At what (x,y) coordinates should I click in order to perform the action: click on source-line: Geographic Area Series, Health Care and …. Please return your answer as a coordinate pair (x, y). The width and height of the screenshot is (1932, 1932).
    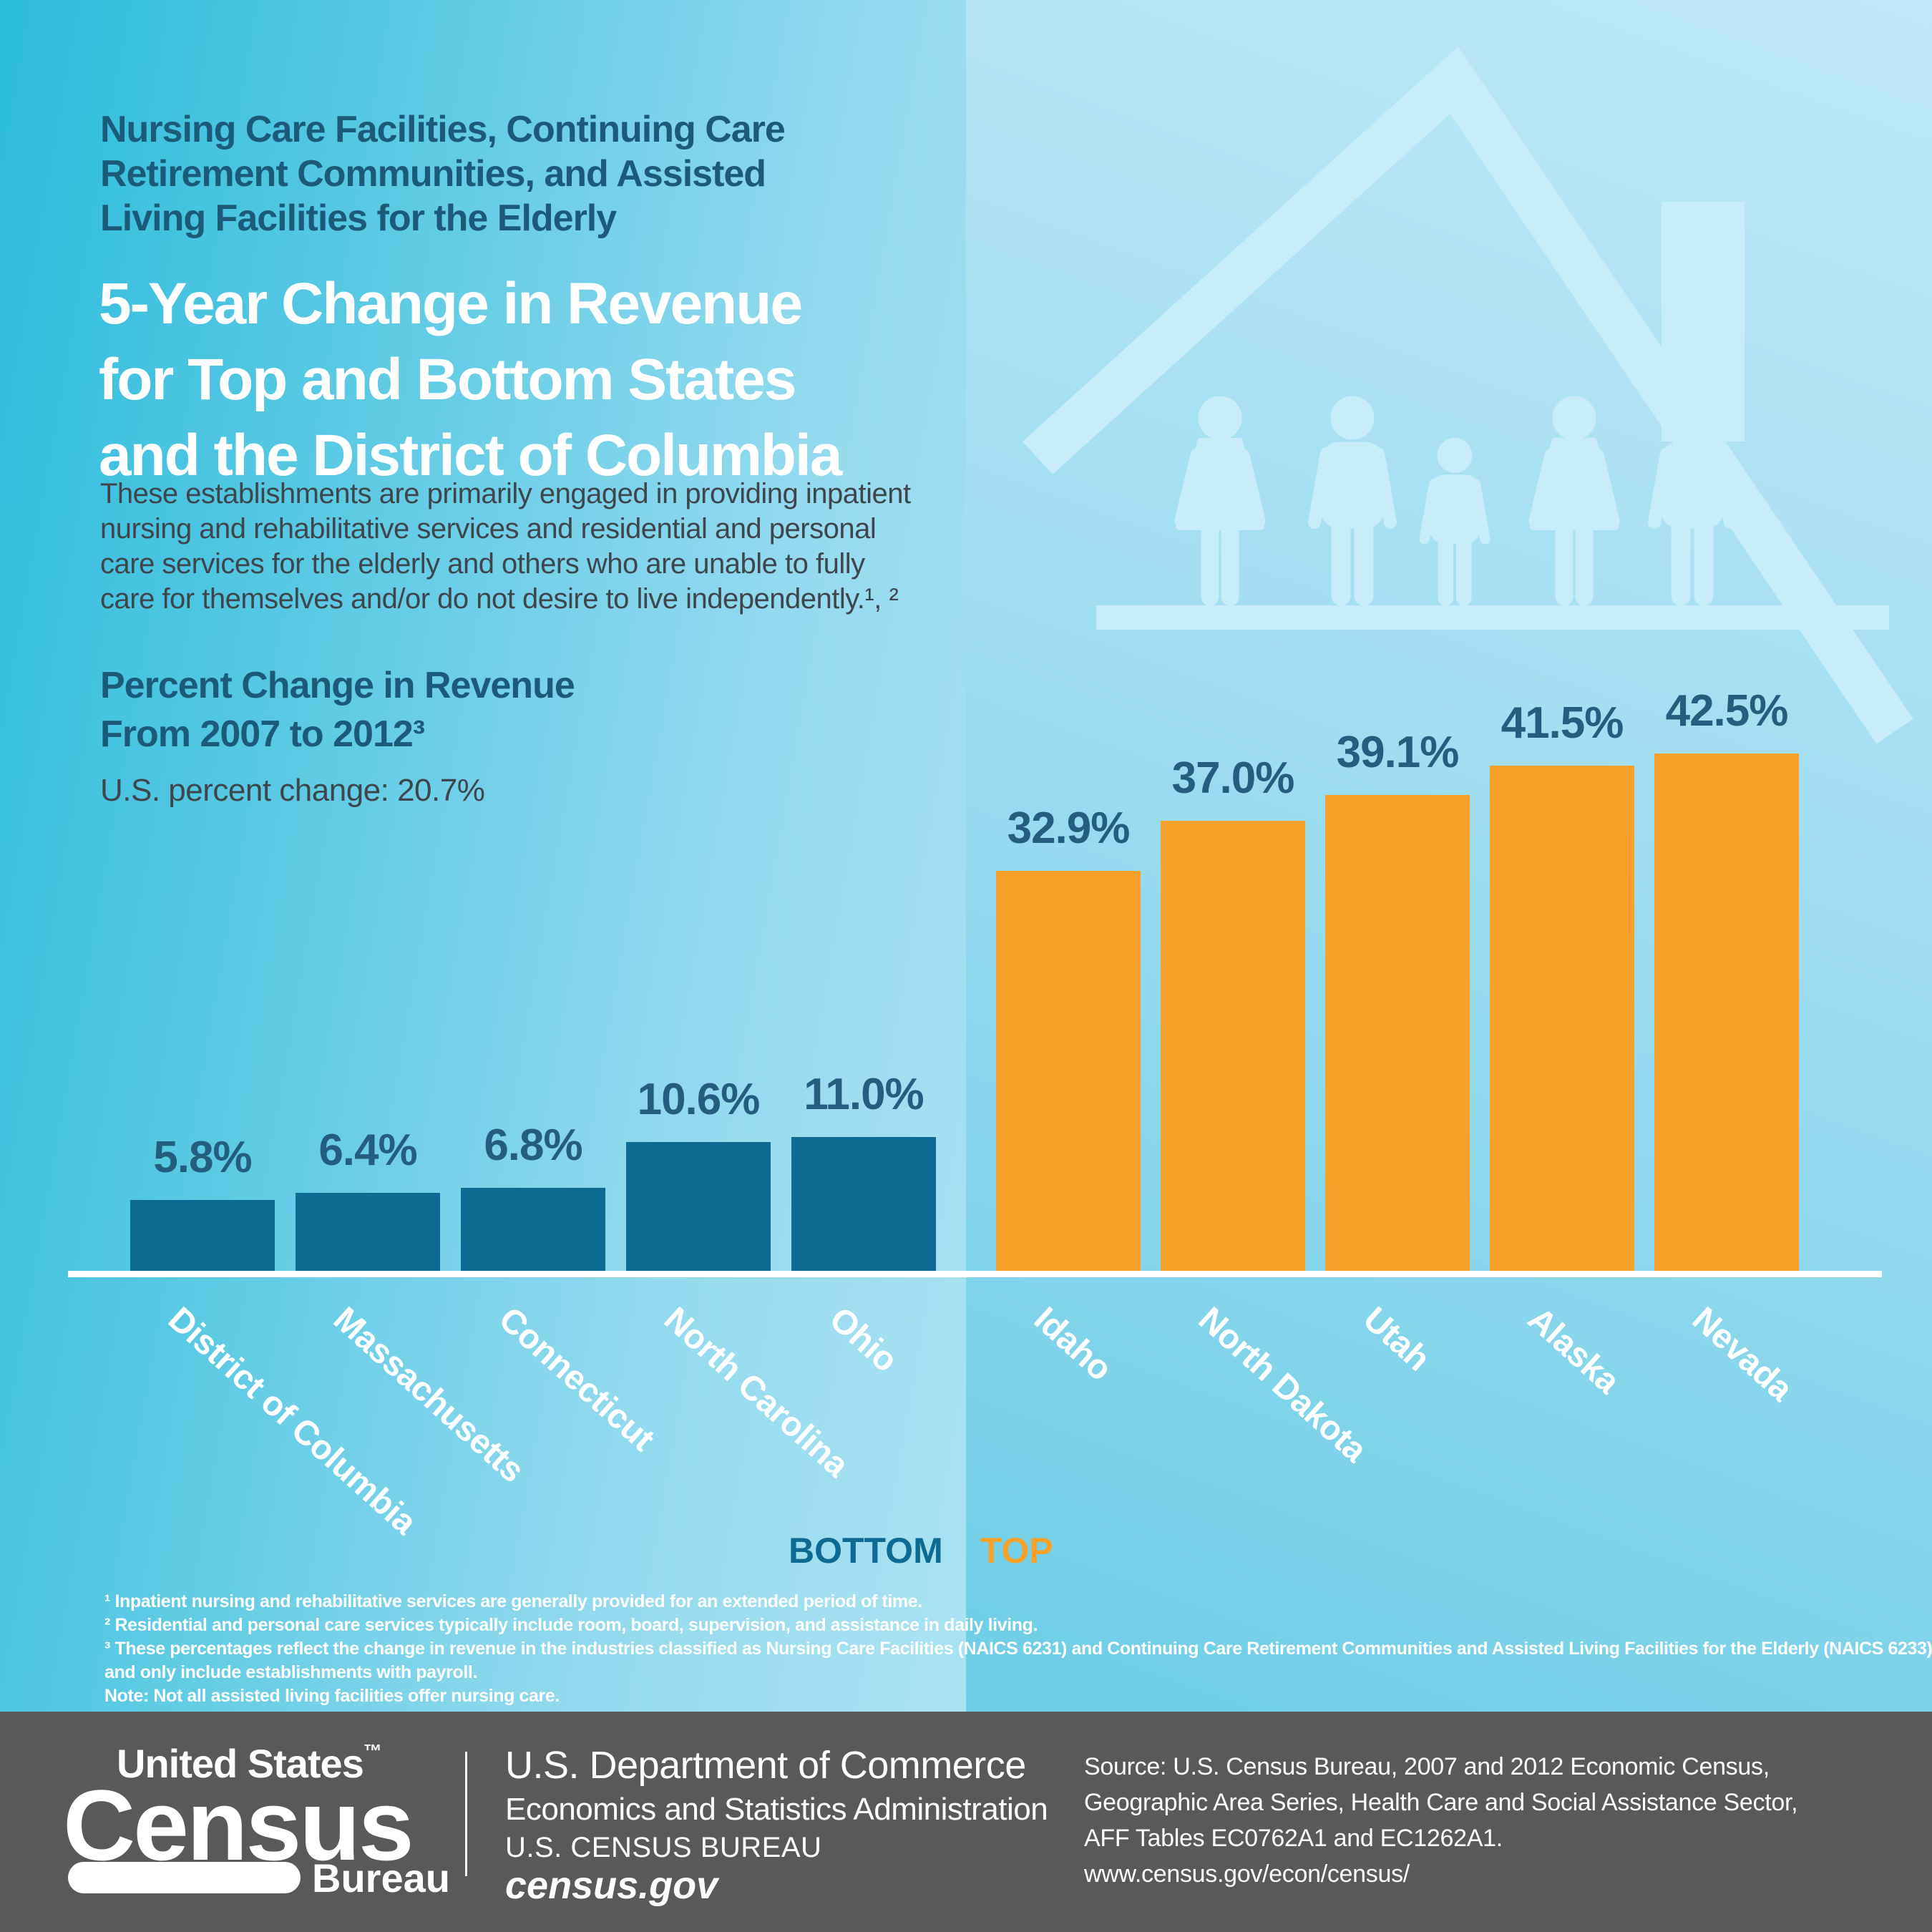
    Looking at the image, I should click on (1441, 1802).